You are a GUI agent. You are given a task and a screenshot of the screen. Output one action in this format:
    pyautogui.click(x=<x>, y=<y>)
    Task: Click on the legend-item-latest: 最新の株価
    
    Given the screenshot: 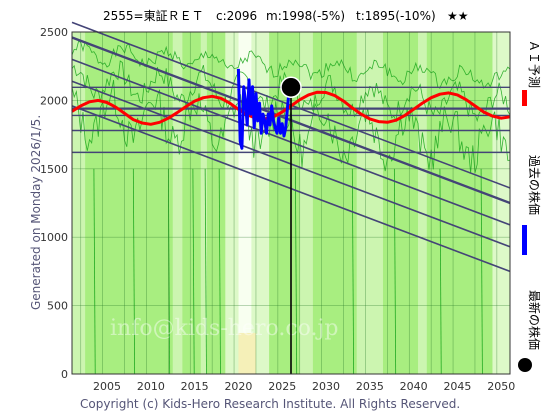 What is the action you would take?
    pyautogui.click(x=530, y=331)
    